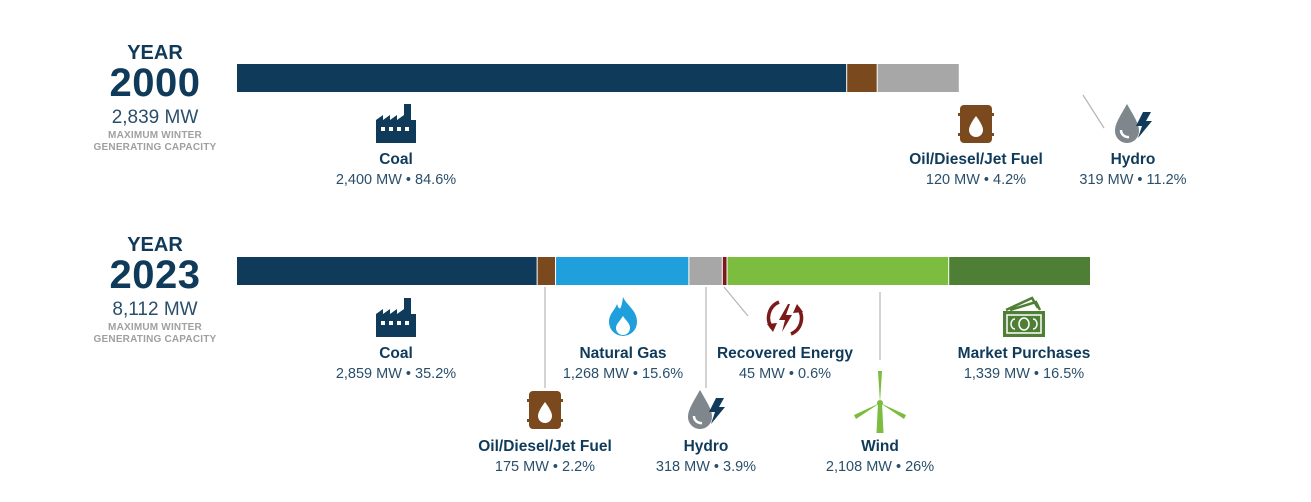  Describe the element at coordinates (785, 318) in the screenshot. I see `recycle-bolt-icon` at that location.